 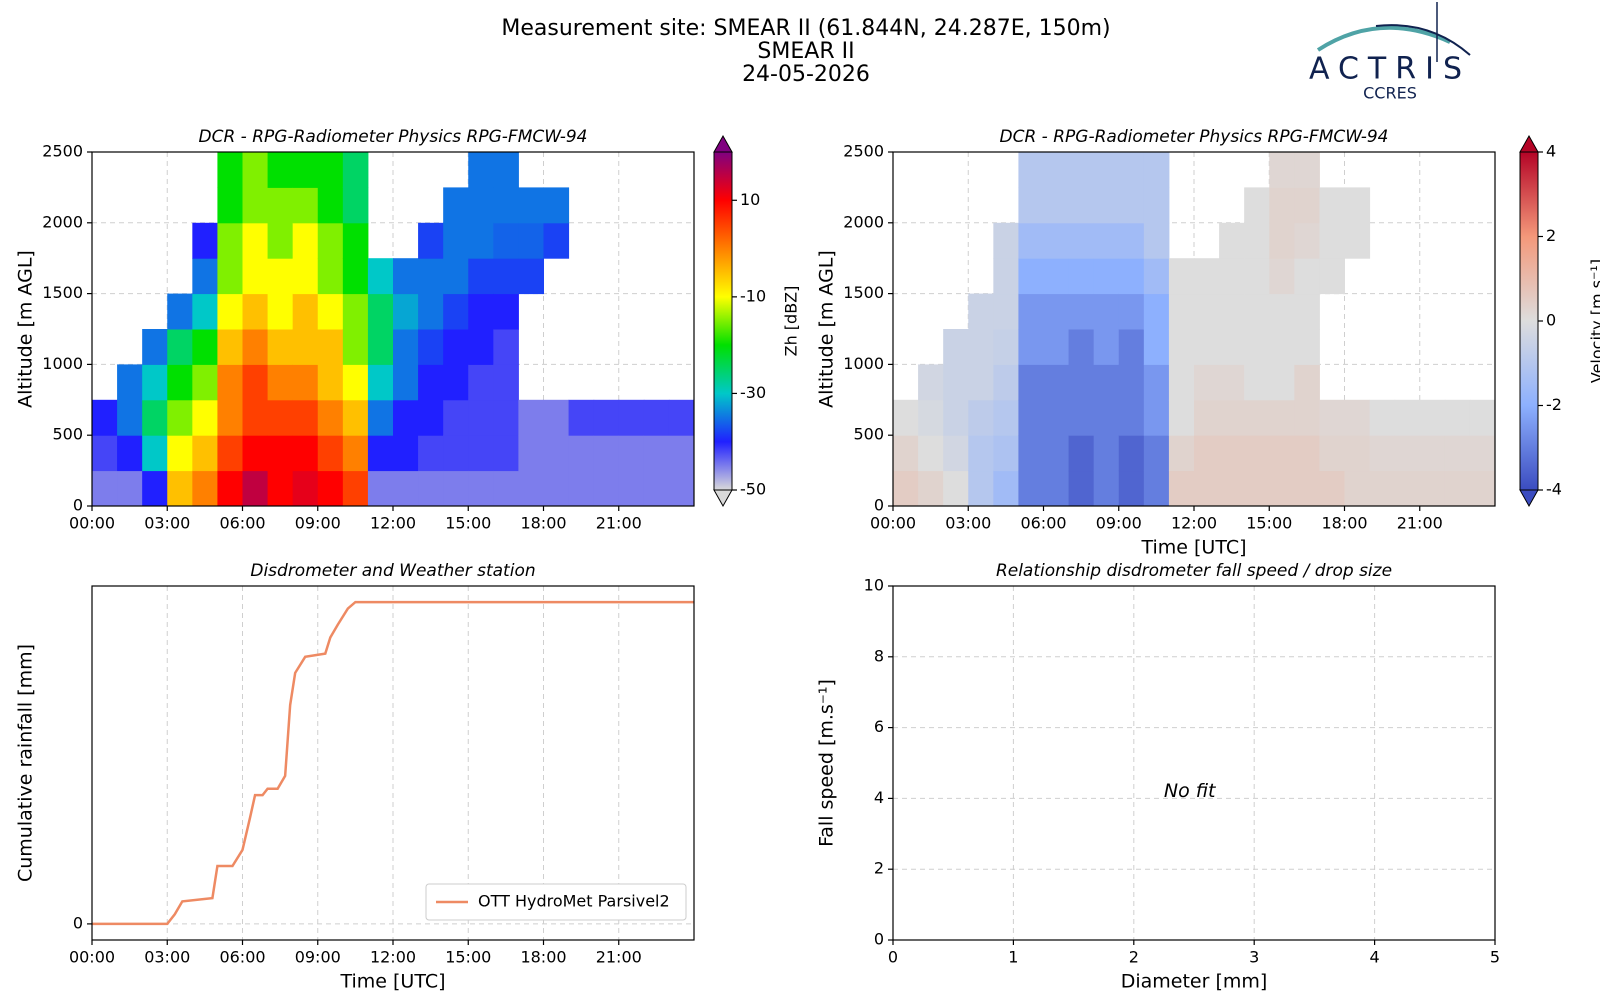 I want to click on x-tick-label: 15:00, so click(x=1269, y=523).